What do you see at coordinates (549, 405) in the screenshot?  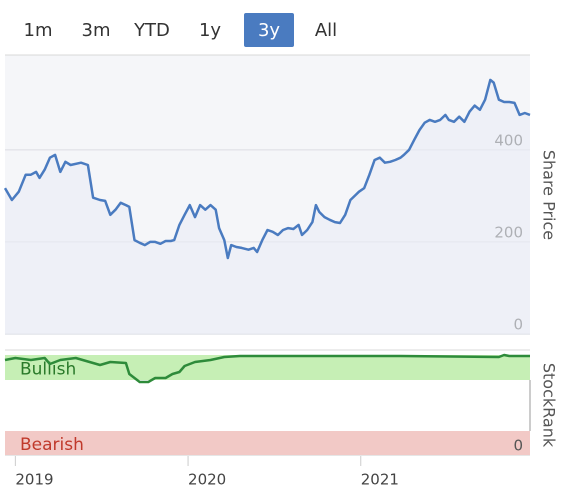 I see `axis-title: StockRank` at bounding box center [549, 405].